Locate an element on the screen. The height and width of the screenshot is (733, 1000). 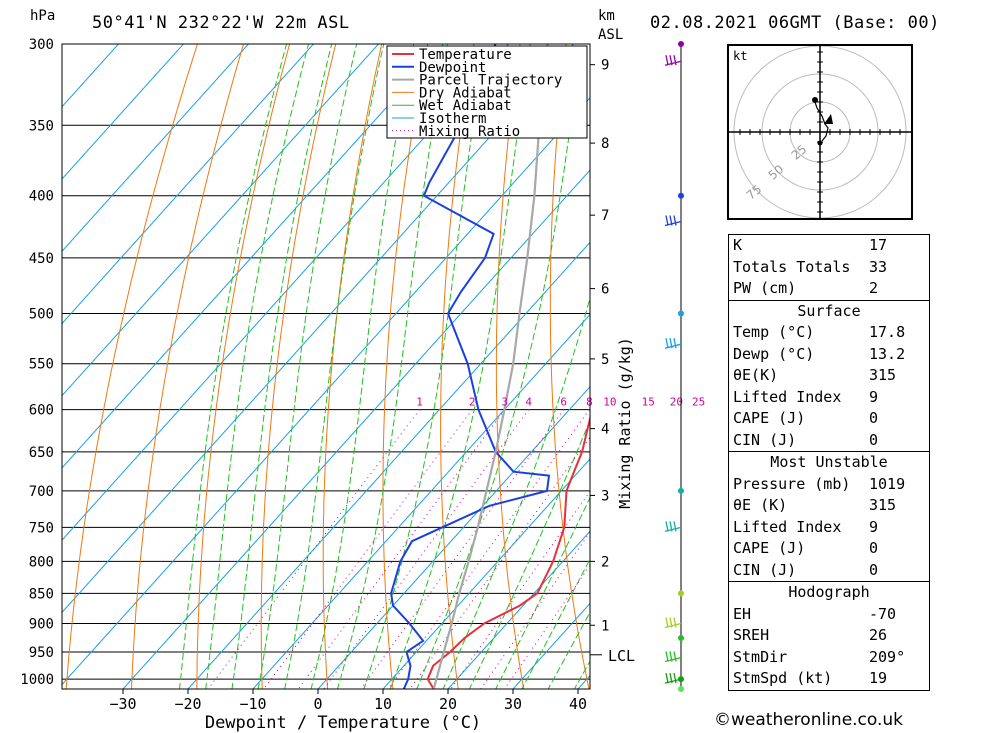
index-label: θE(K) is located at coordinates (756, 375).